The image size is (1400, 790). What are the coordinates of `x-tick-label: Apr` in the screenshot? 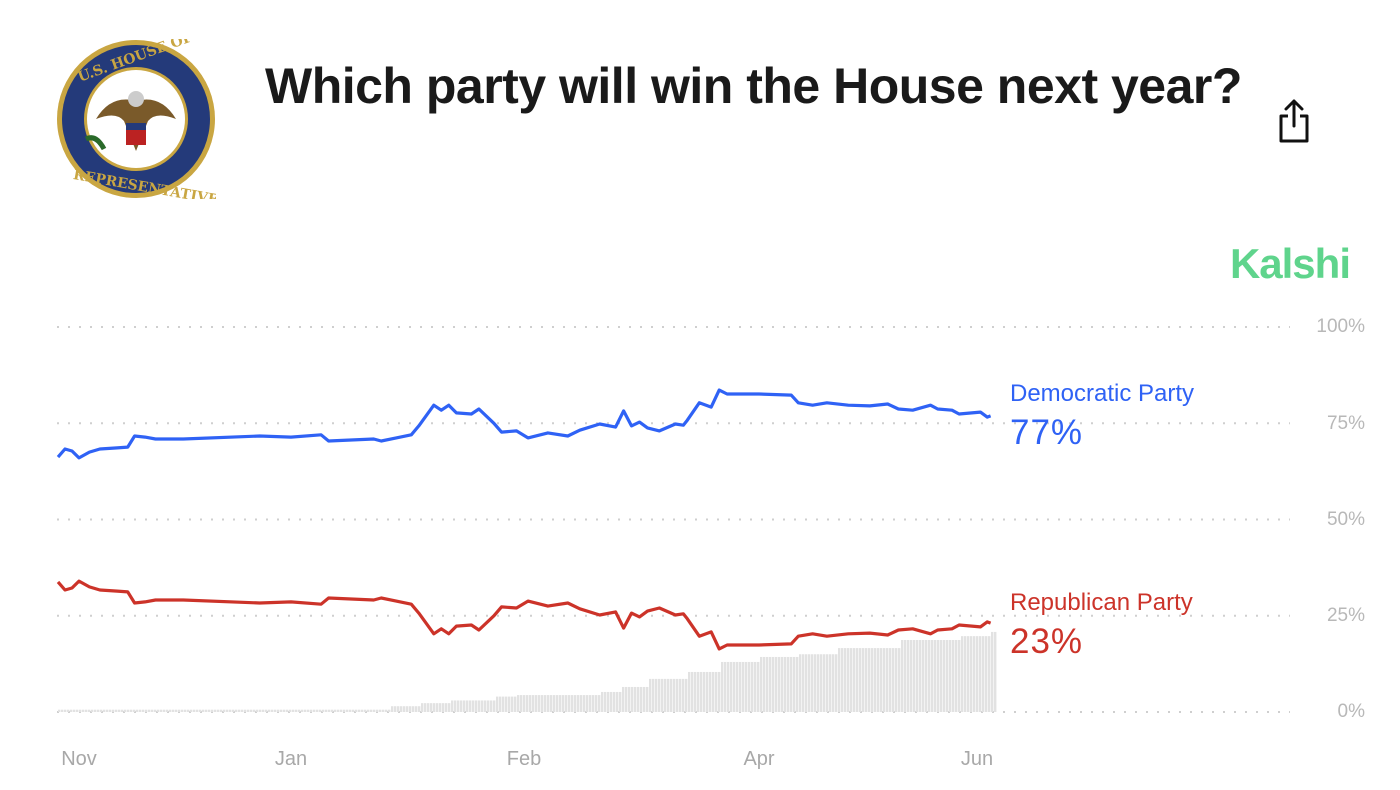 It's located at (759, 759).